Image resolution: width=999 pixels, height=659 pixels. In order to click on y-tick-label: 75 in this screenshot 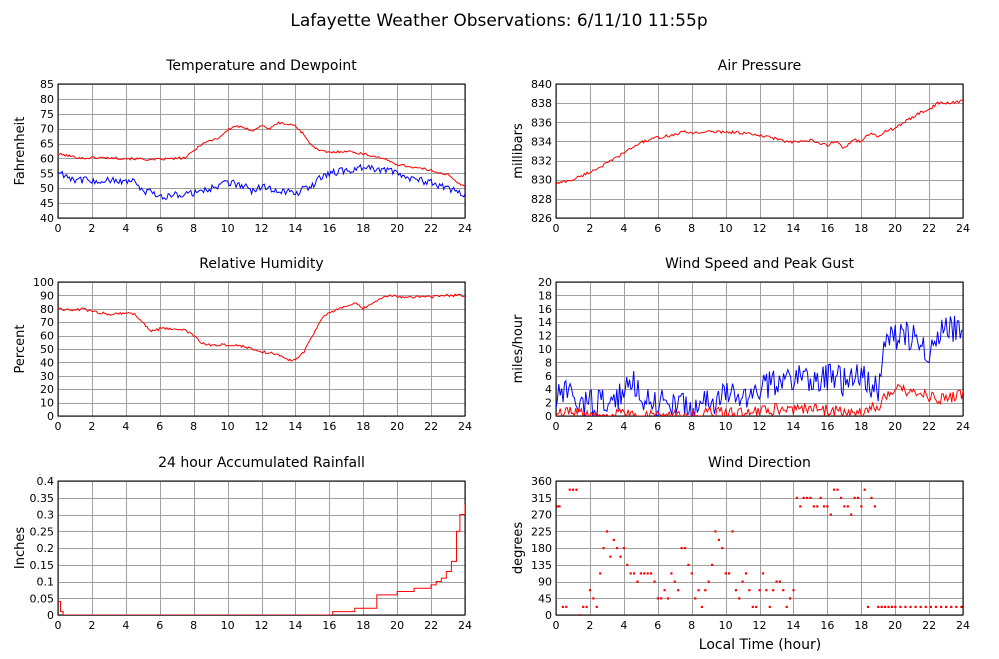, I will do `click(47, 114)`.